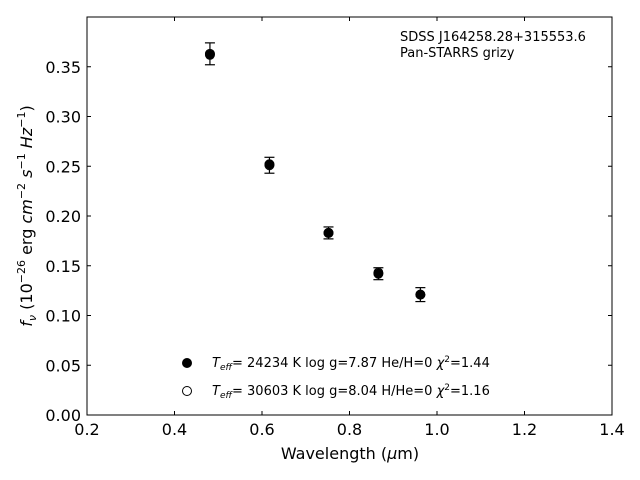  Describe the element at coordinates (187, 391) in the screenshot. I see `legend-marker-open` at that location.